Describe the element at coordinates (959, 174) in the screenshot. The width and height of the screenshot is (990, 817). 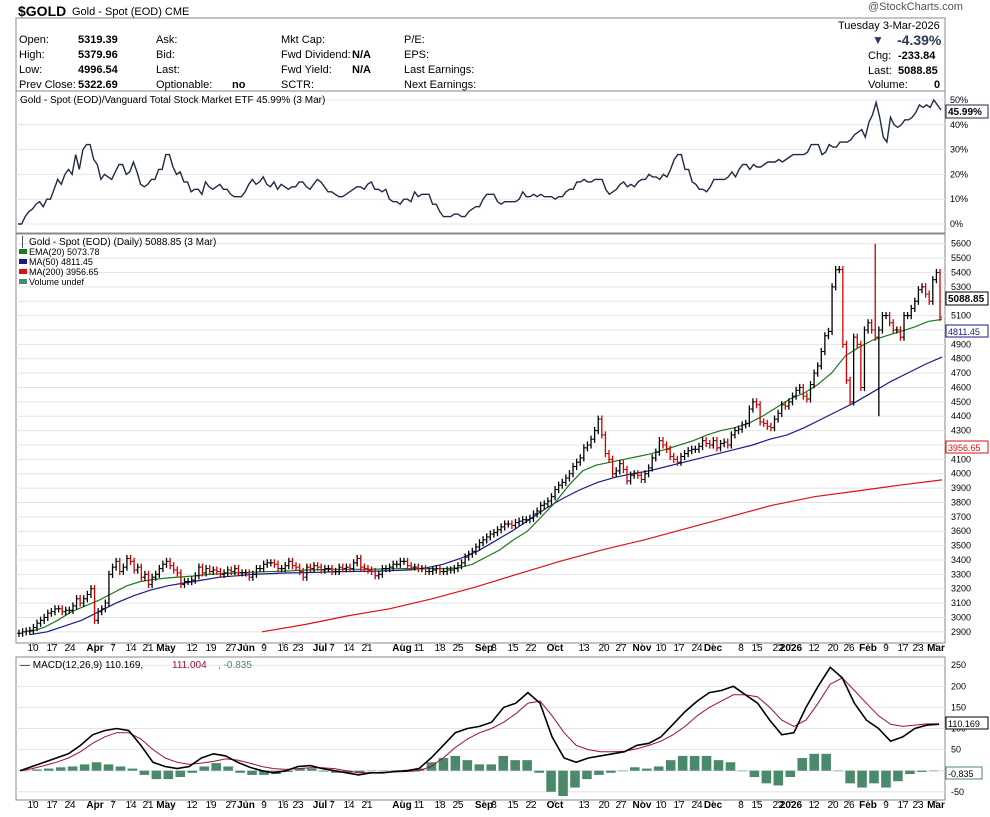
I see `y-tick-label: 20%` at that location.